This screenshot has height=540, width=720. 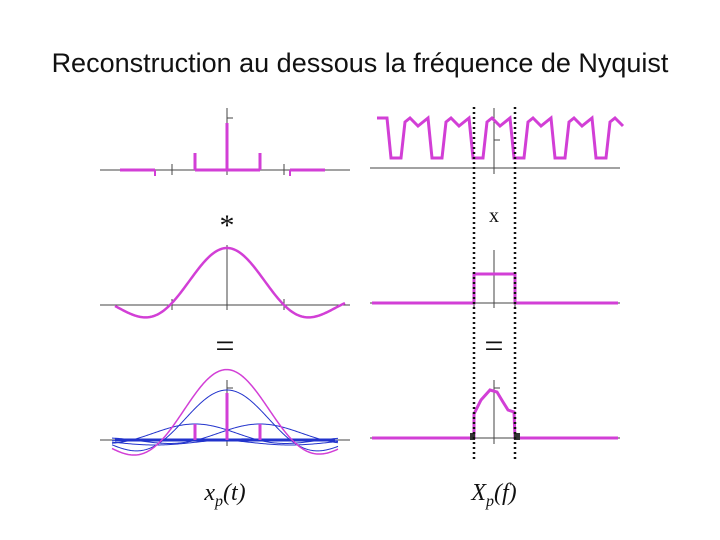 I want to click on filtered-spectrum-plot, so click(x=495, y=412).